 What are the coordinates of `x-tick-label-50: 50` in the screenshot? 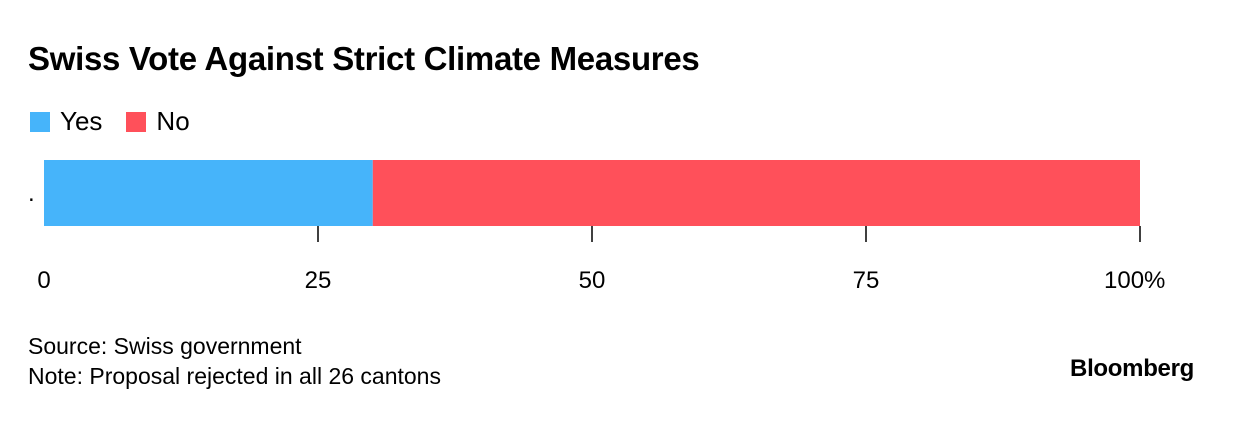 It's located at (592, 280).